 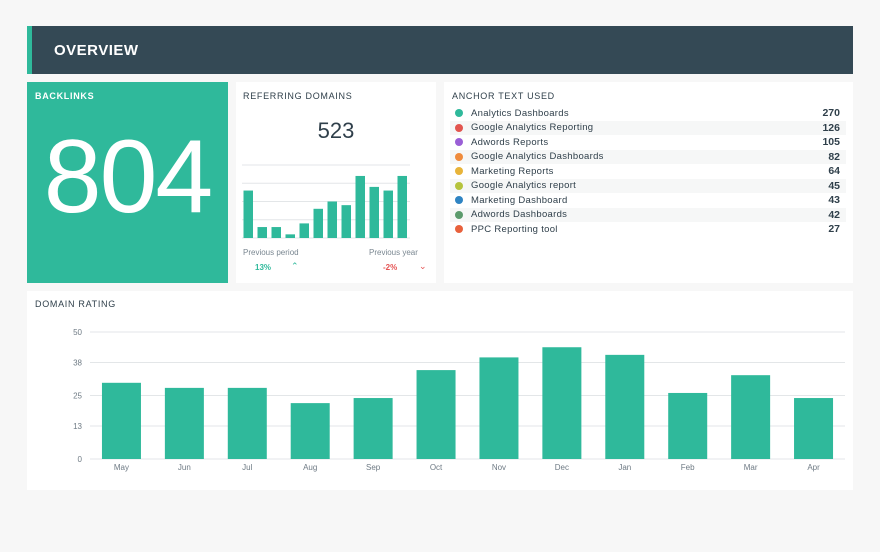 I want to click on x-tick-label: Jan, so click(x=624, y=467).